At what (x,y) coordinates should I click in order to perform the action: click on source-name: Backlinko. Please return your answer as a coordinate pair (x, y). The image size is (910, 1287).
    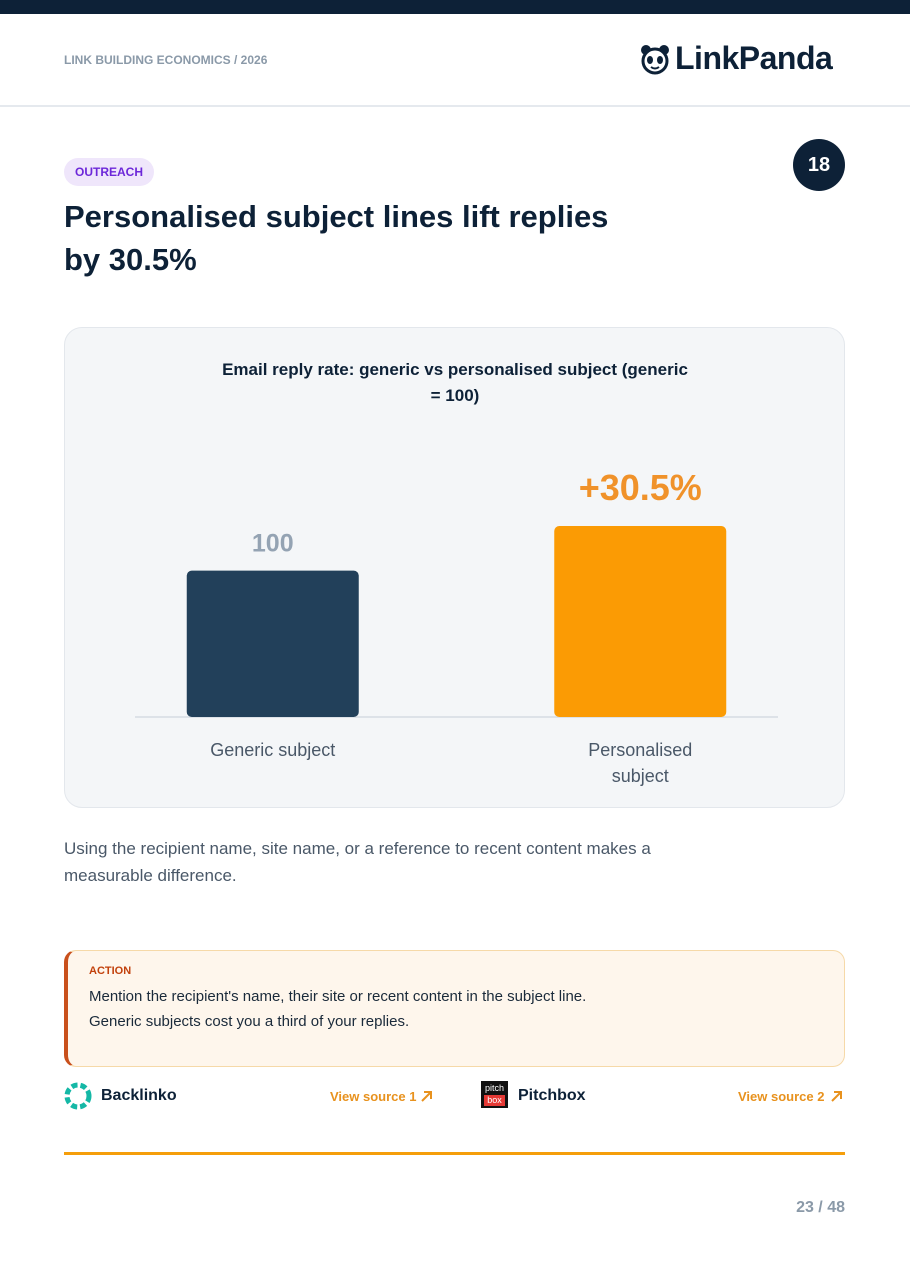
    Looking at the image, I should click on (139, 1095).